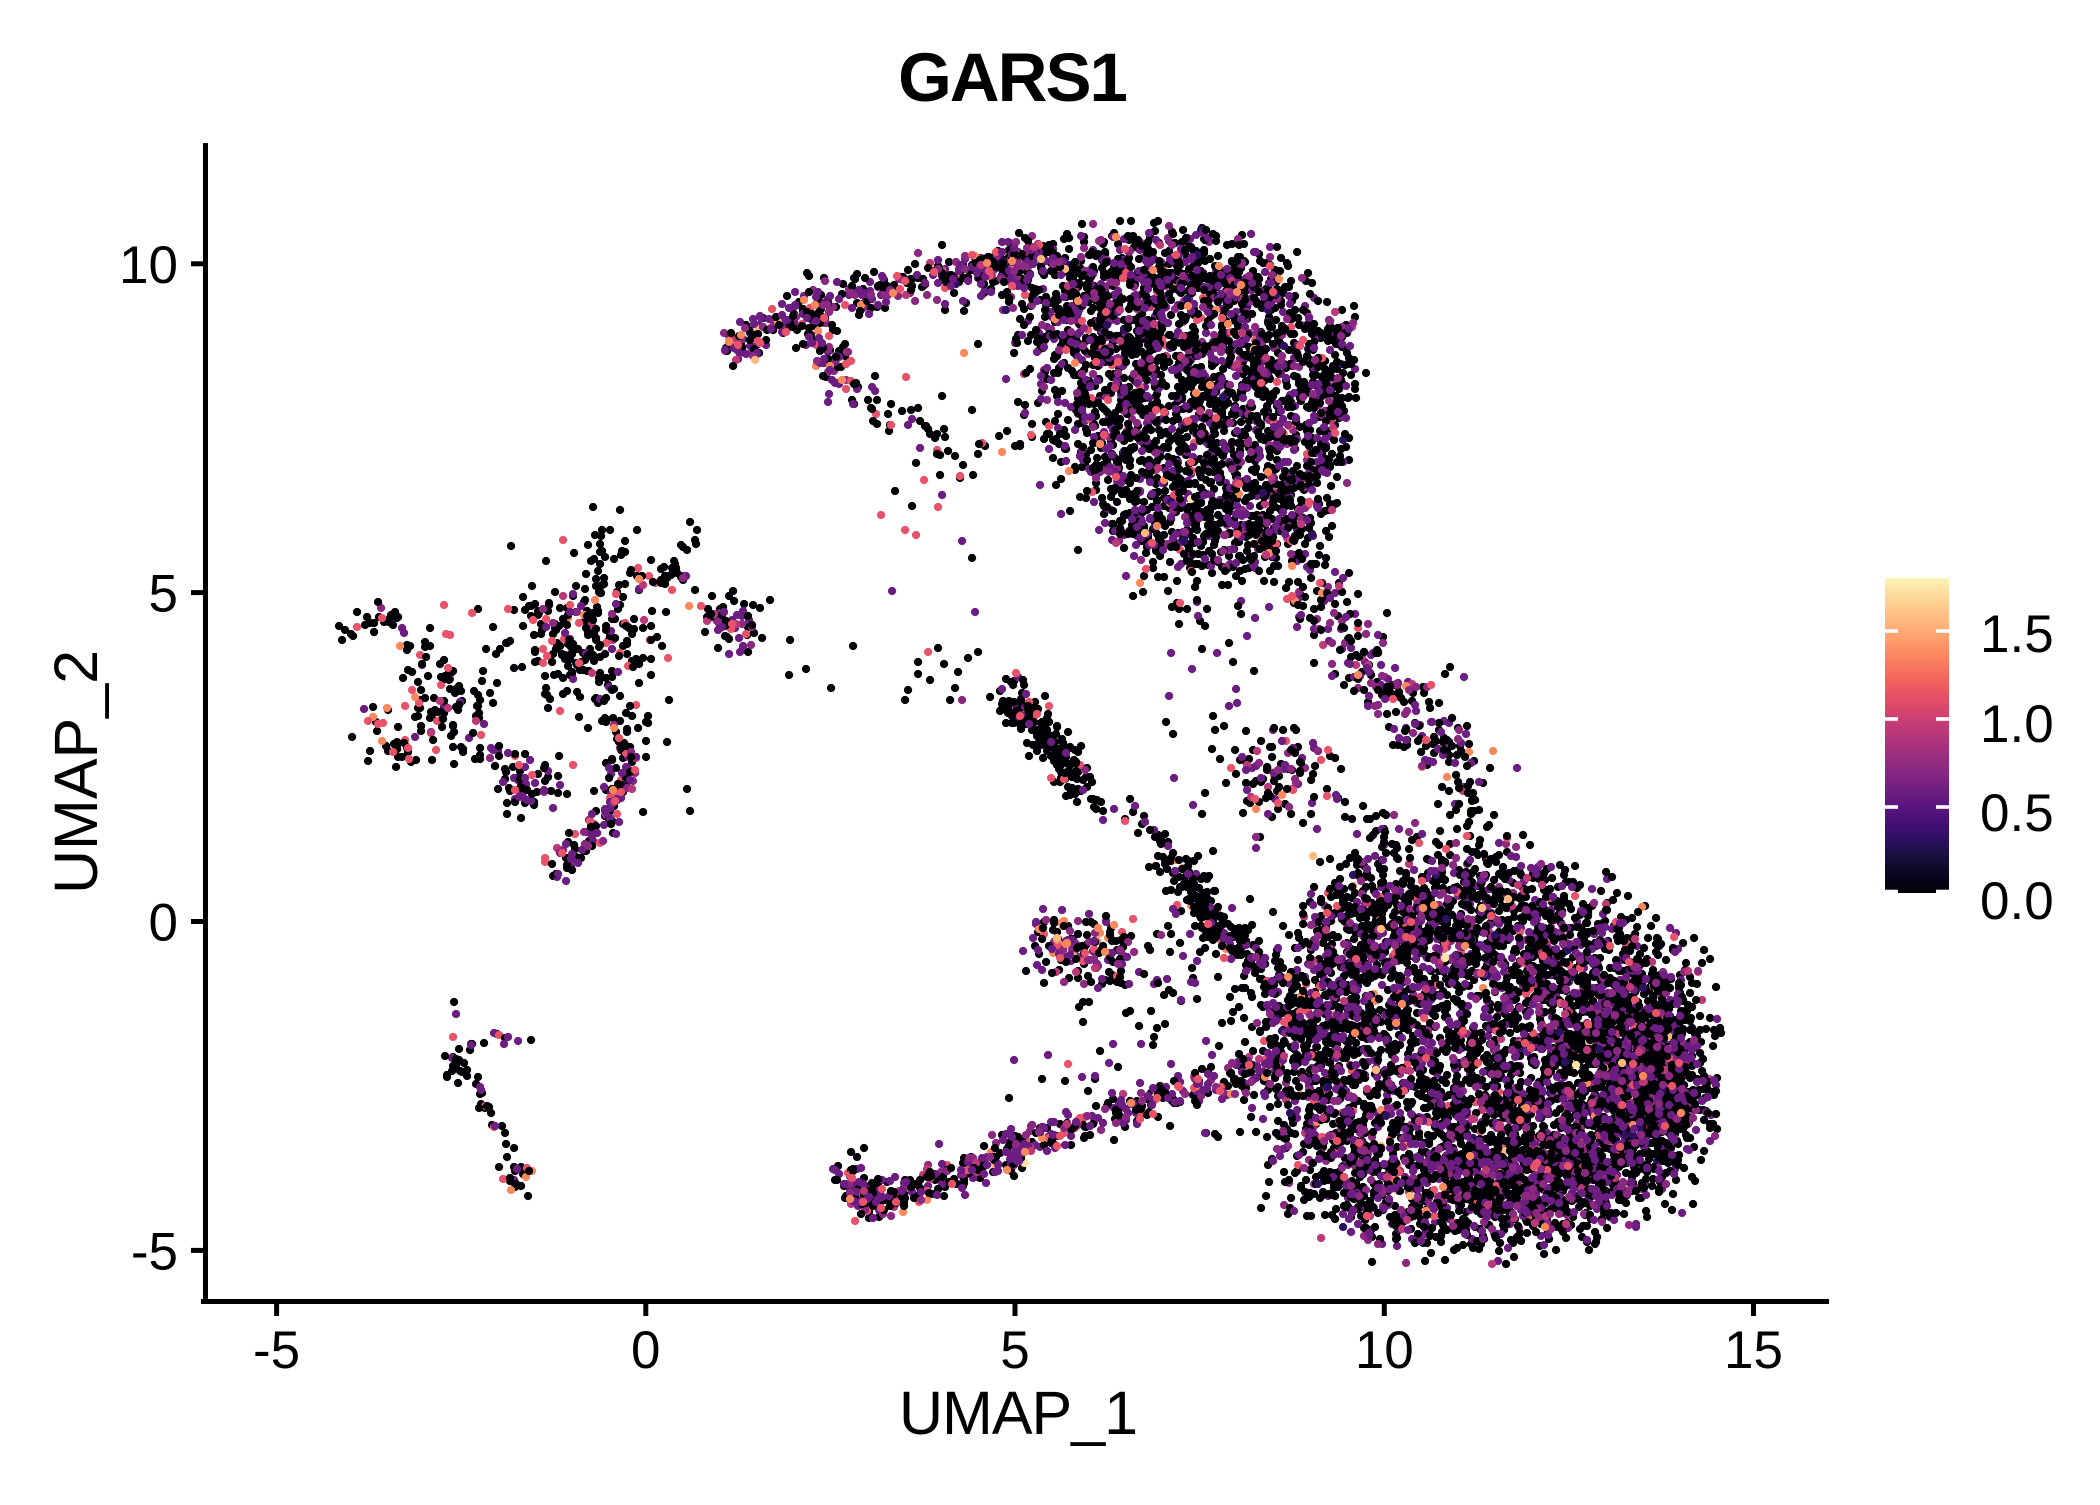  Describe the element at coordinates (2017, 813) in the screenshot. I see `svg-text: 0.5` at that location.